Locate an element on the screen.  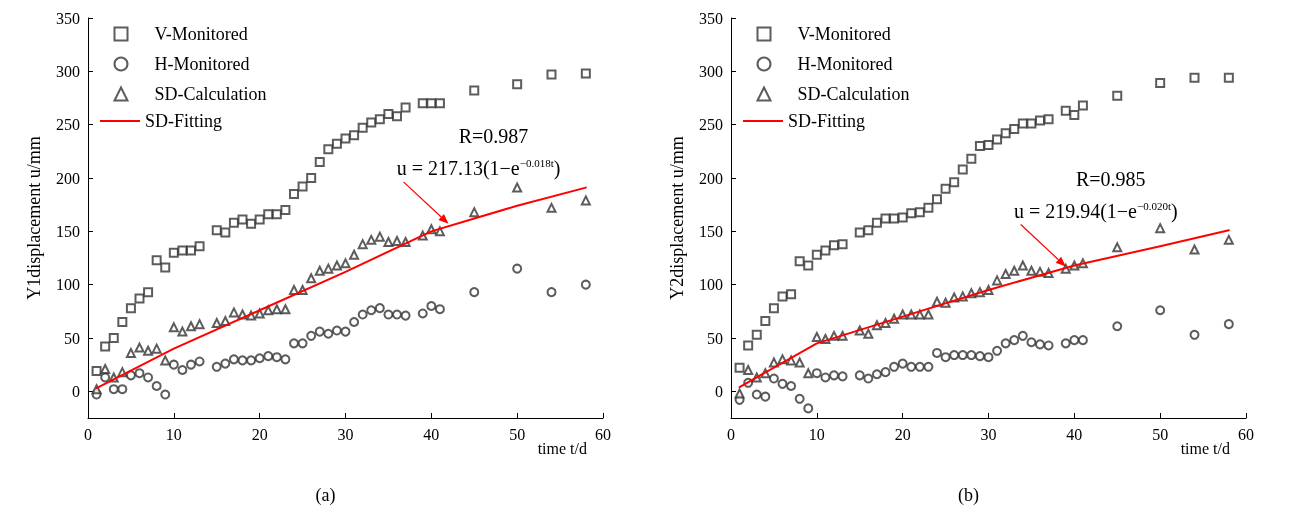
x-tick-label: 30 is located at coordinates (345, 434).